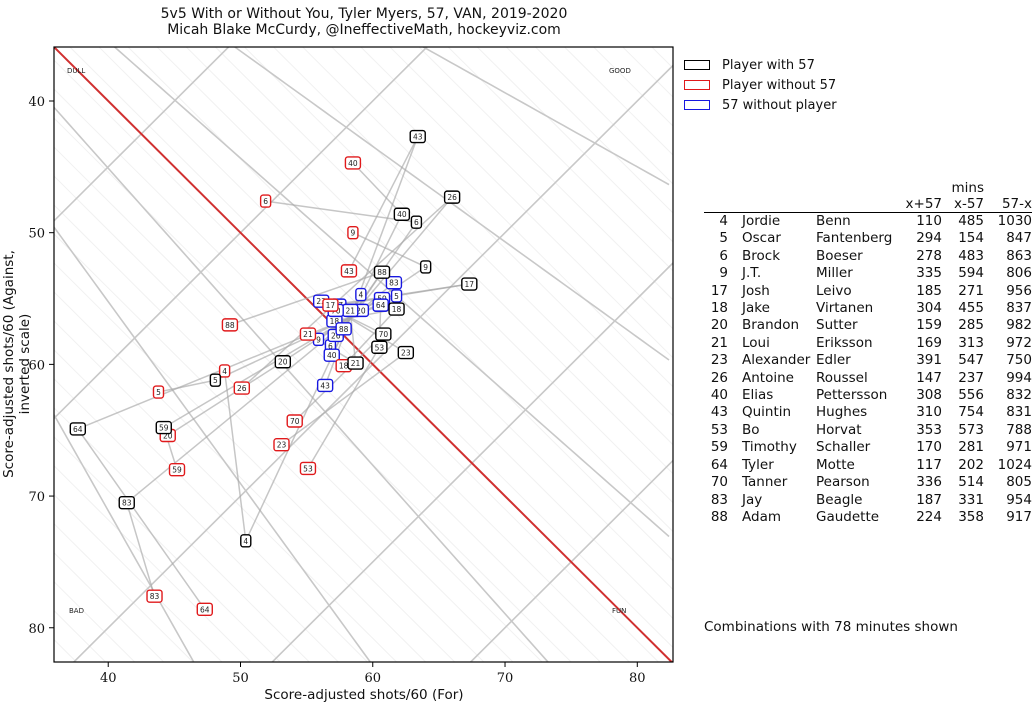  What do you see at coordinates (971, 412) in the screenshot?
I see `mins-without: 754` at bounding box center [971, 412].